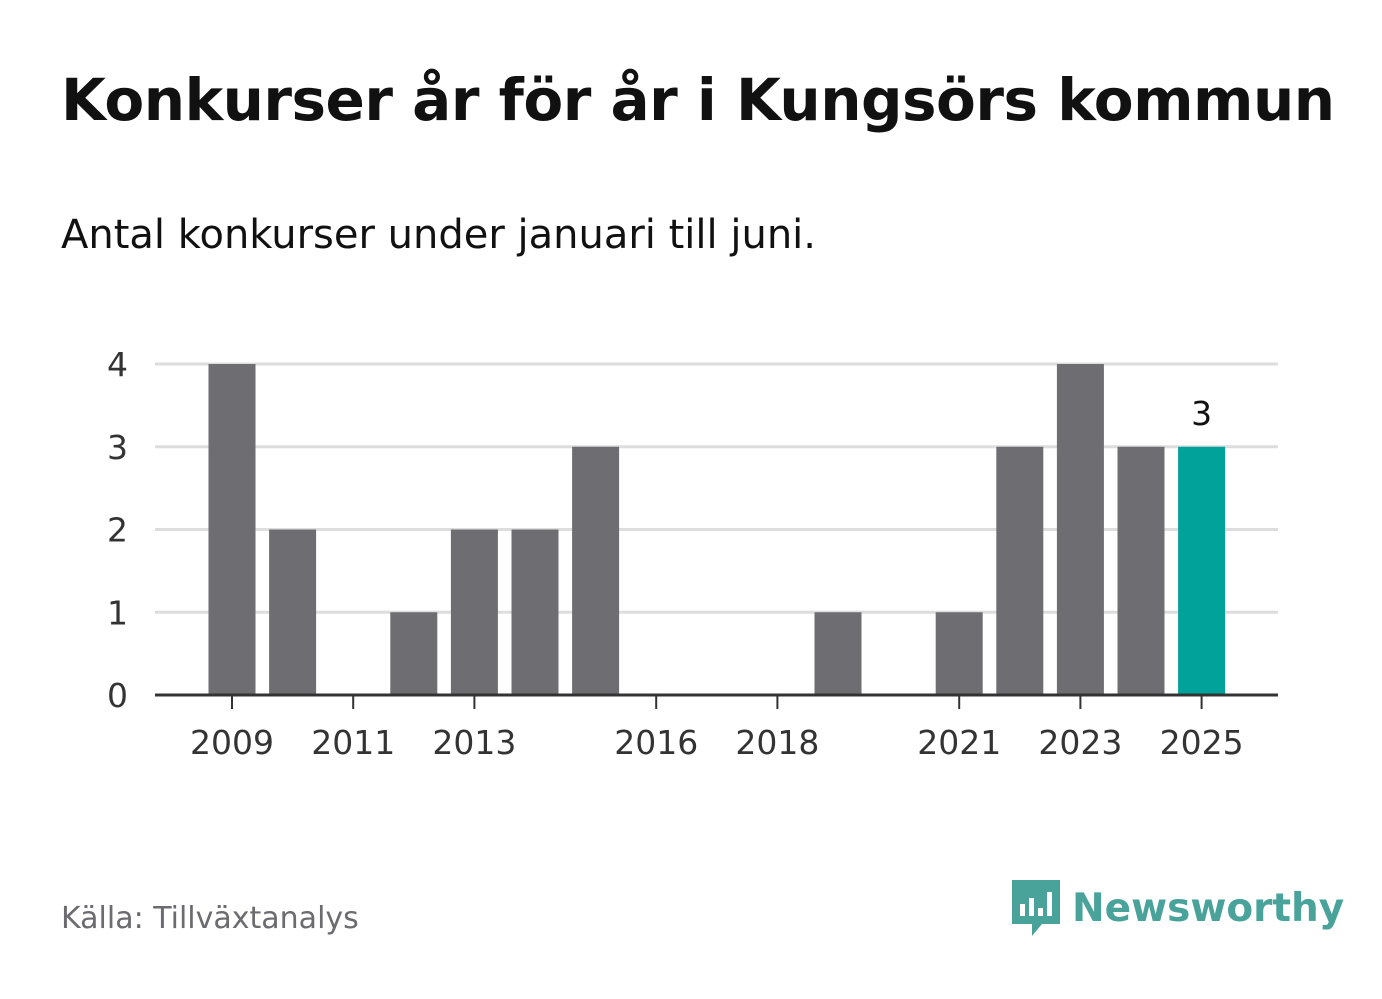 This screenshot has width=1382, height=999. Describe the element at coordinates (232, 529) in the screenshot. I see `bar-2009` at that location.